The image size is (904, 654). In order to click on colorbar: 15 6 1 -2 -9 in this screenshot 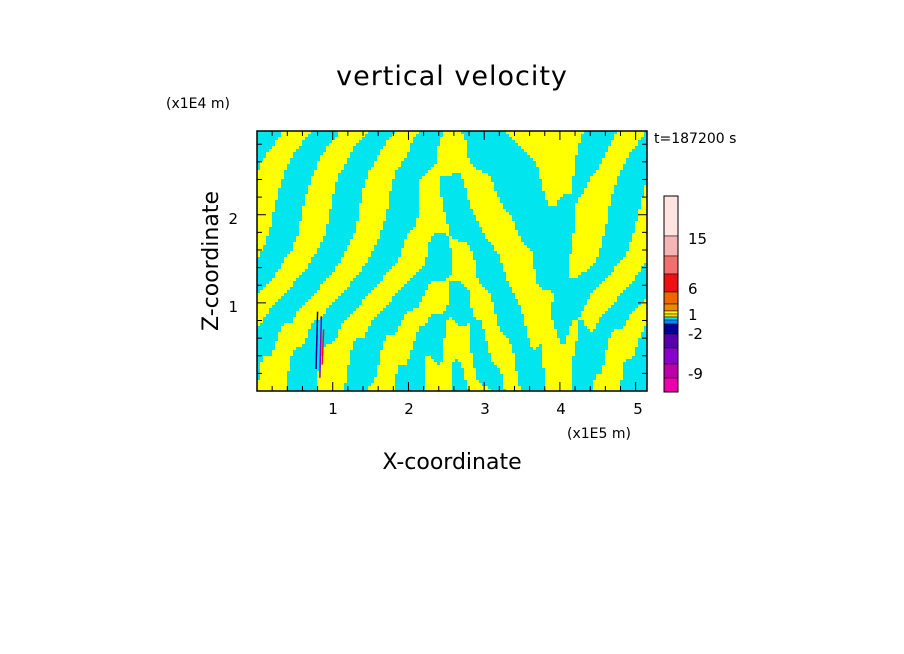, I will do `click(685, 294)`.